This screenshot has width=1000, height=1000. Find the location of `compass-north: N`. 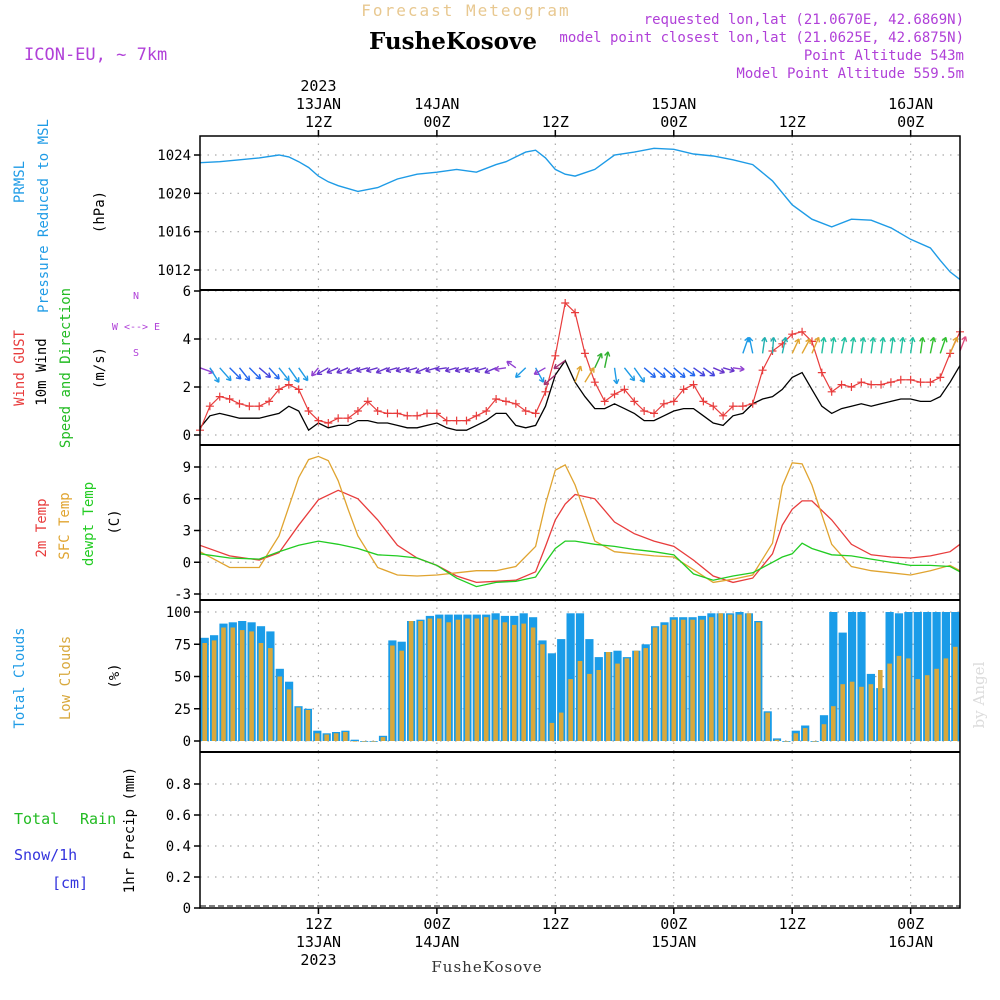

compass-north: N is located at coordinates (136, 296).